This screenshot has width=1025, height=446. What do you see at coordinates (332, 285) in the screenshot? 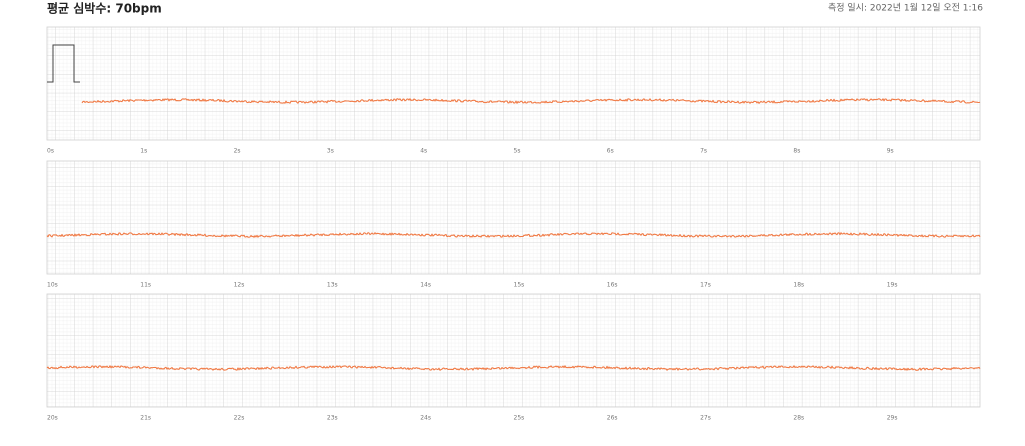
I see `time-label: 13s` at bounding box center [332, 285].